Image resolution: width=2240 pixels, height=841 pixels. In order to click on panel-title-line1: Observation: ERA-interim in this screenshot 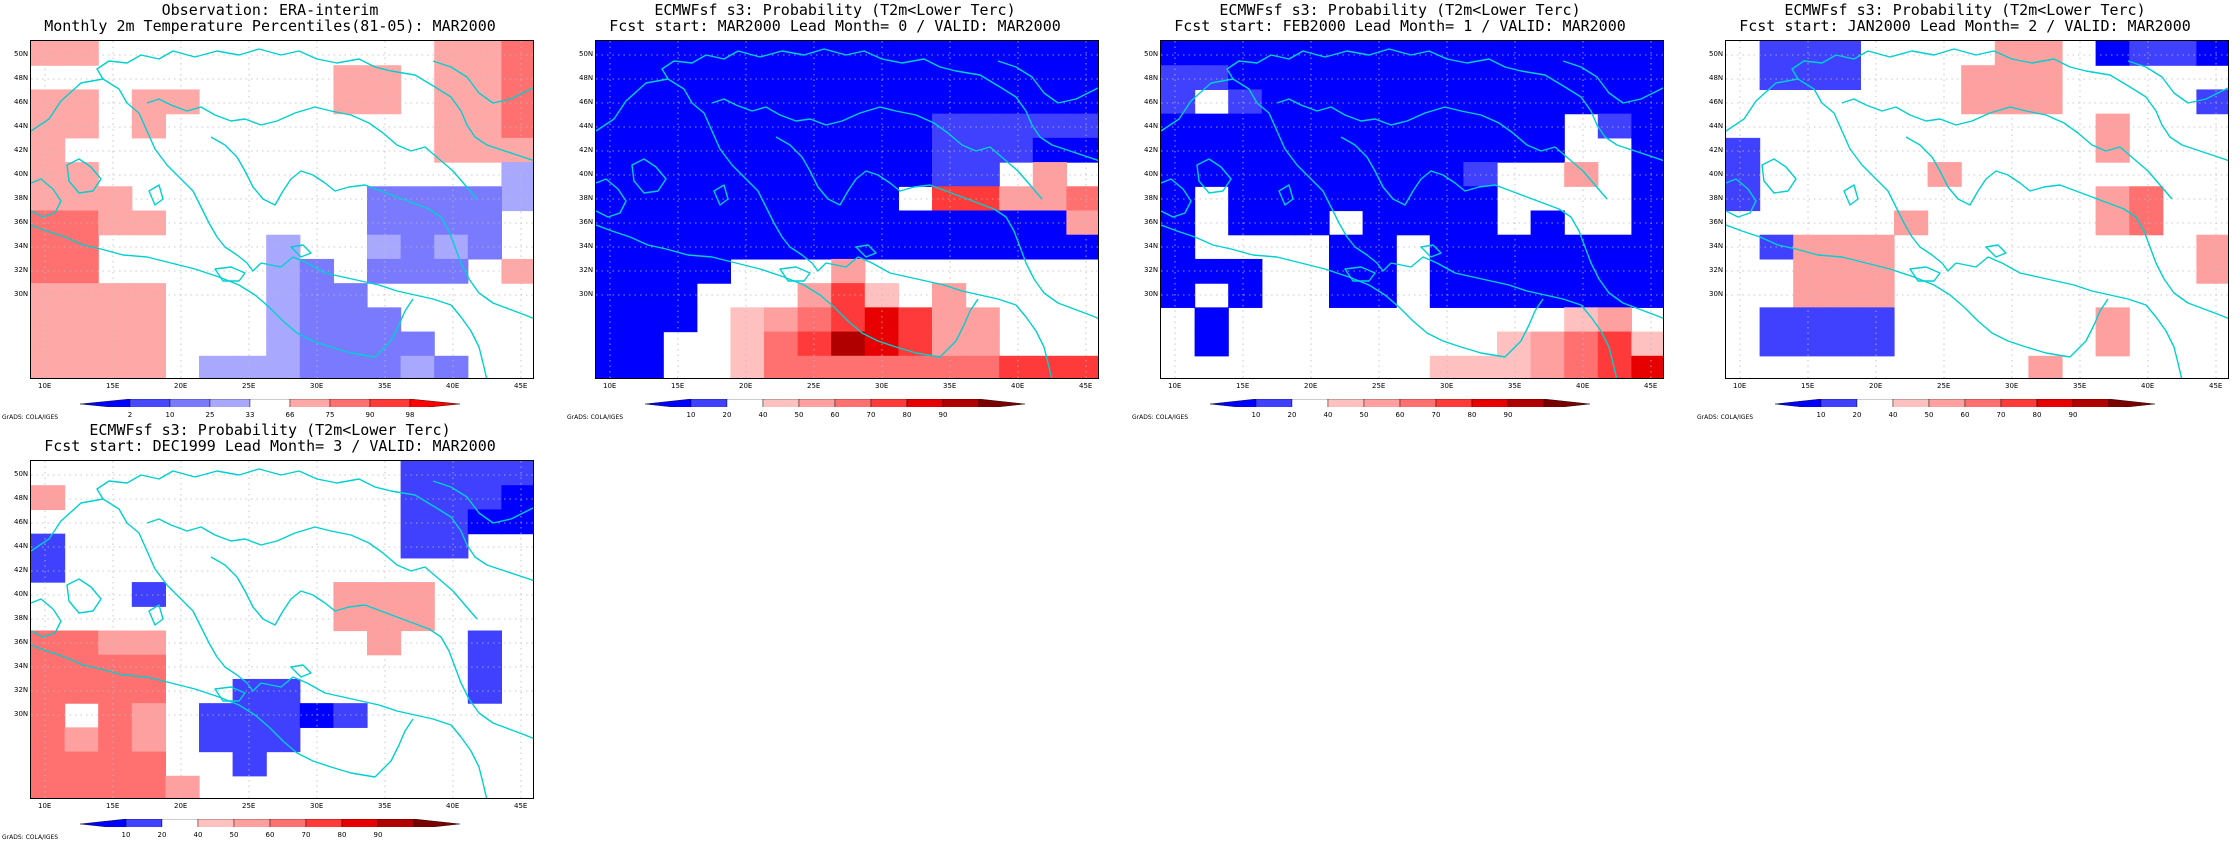, I will do `click(270, 10)`.